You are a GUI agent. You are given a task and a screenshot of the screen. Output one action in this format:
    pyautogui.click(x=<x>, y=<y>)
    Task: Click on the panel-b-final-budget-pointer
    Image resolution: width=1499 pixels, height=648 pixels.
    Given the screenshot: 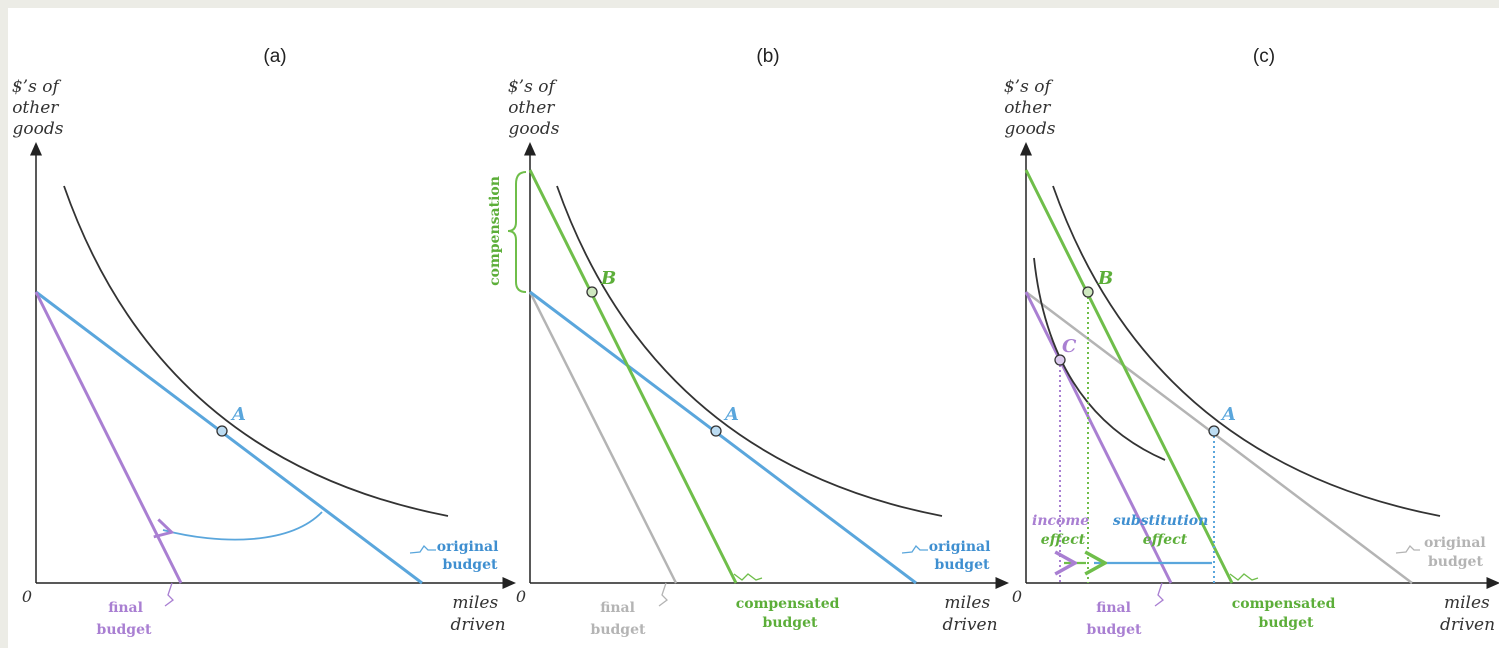 What is the action you would take?
    pyautogui.click(x=663, y=594)
    